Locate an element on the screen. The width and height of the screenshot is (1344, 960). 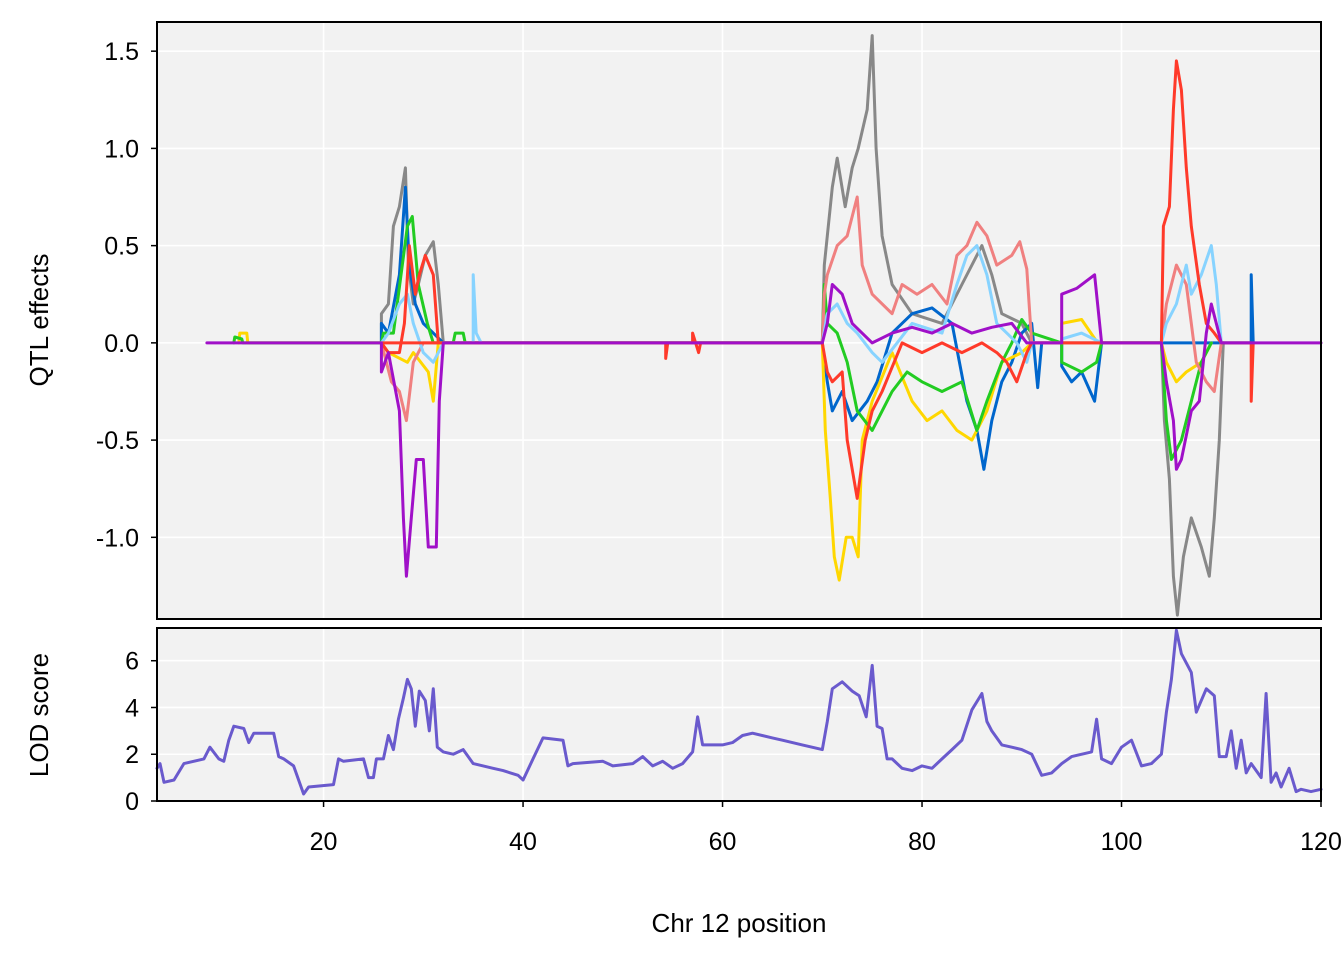
x-tick-label: 120 is located at coordinates (1321, 842).